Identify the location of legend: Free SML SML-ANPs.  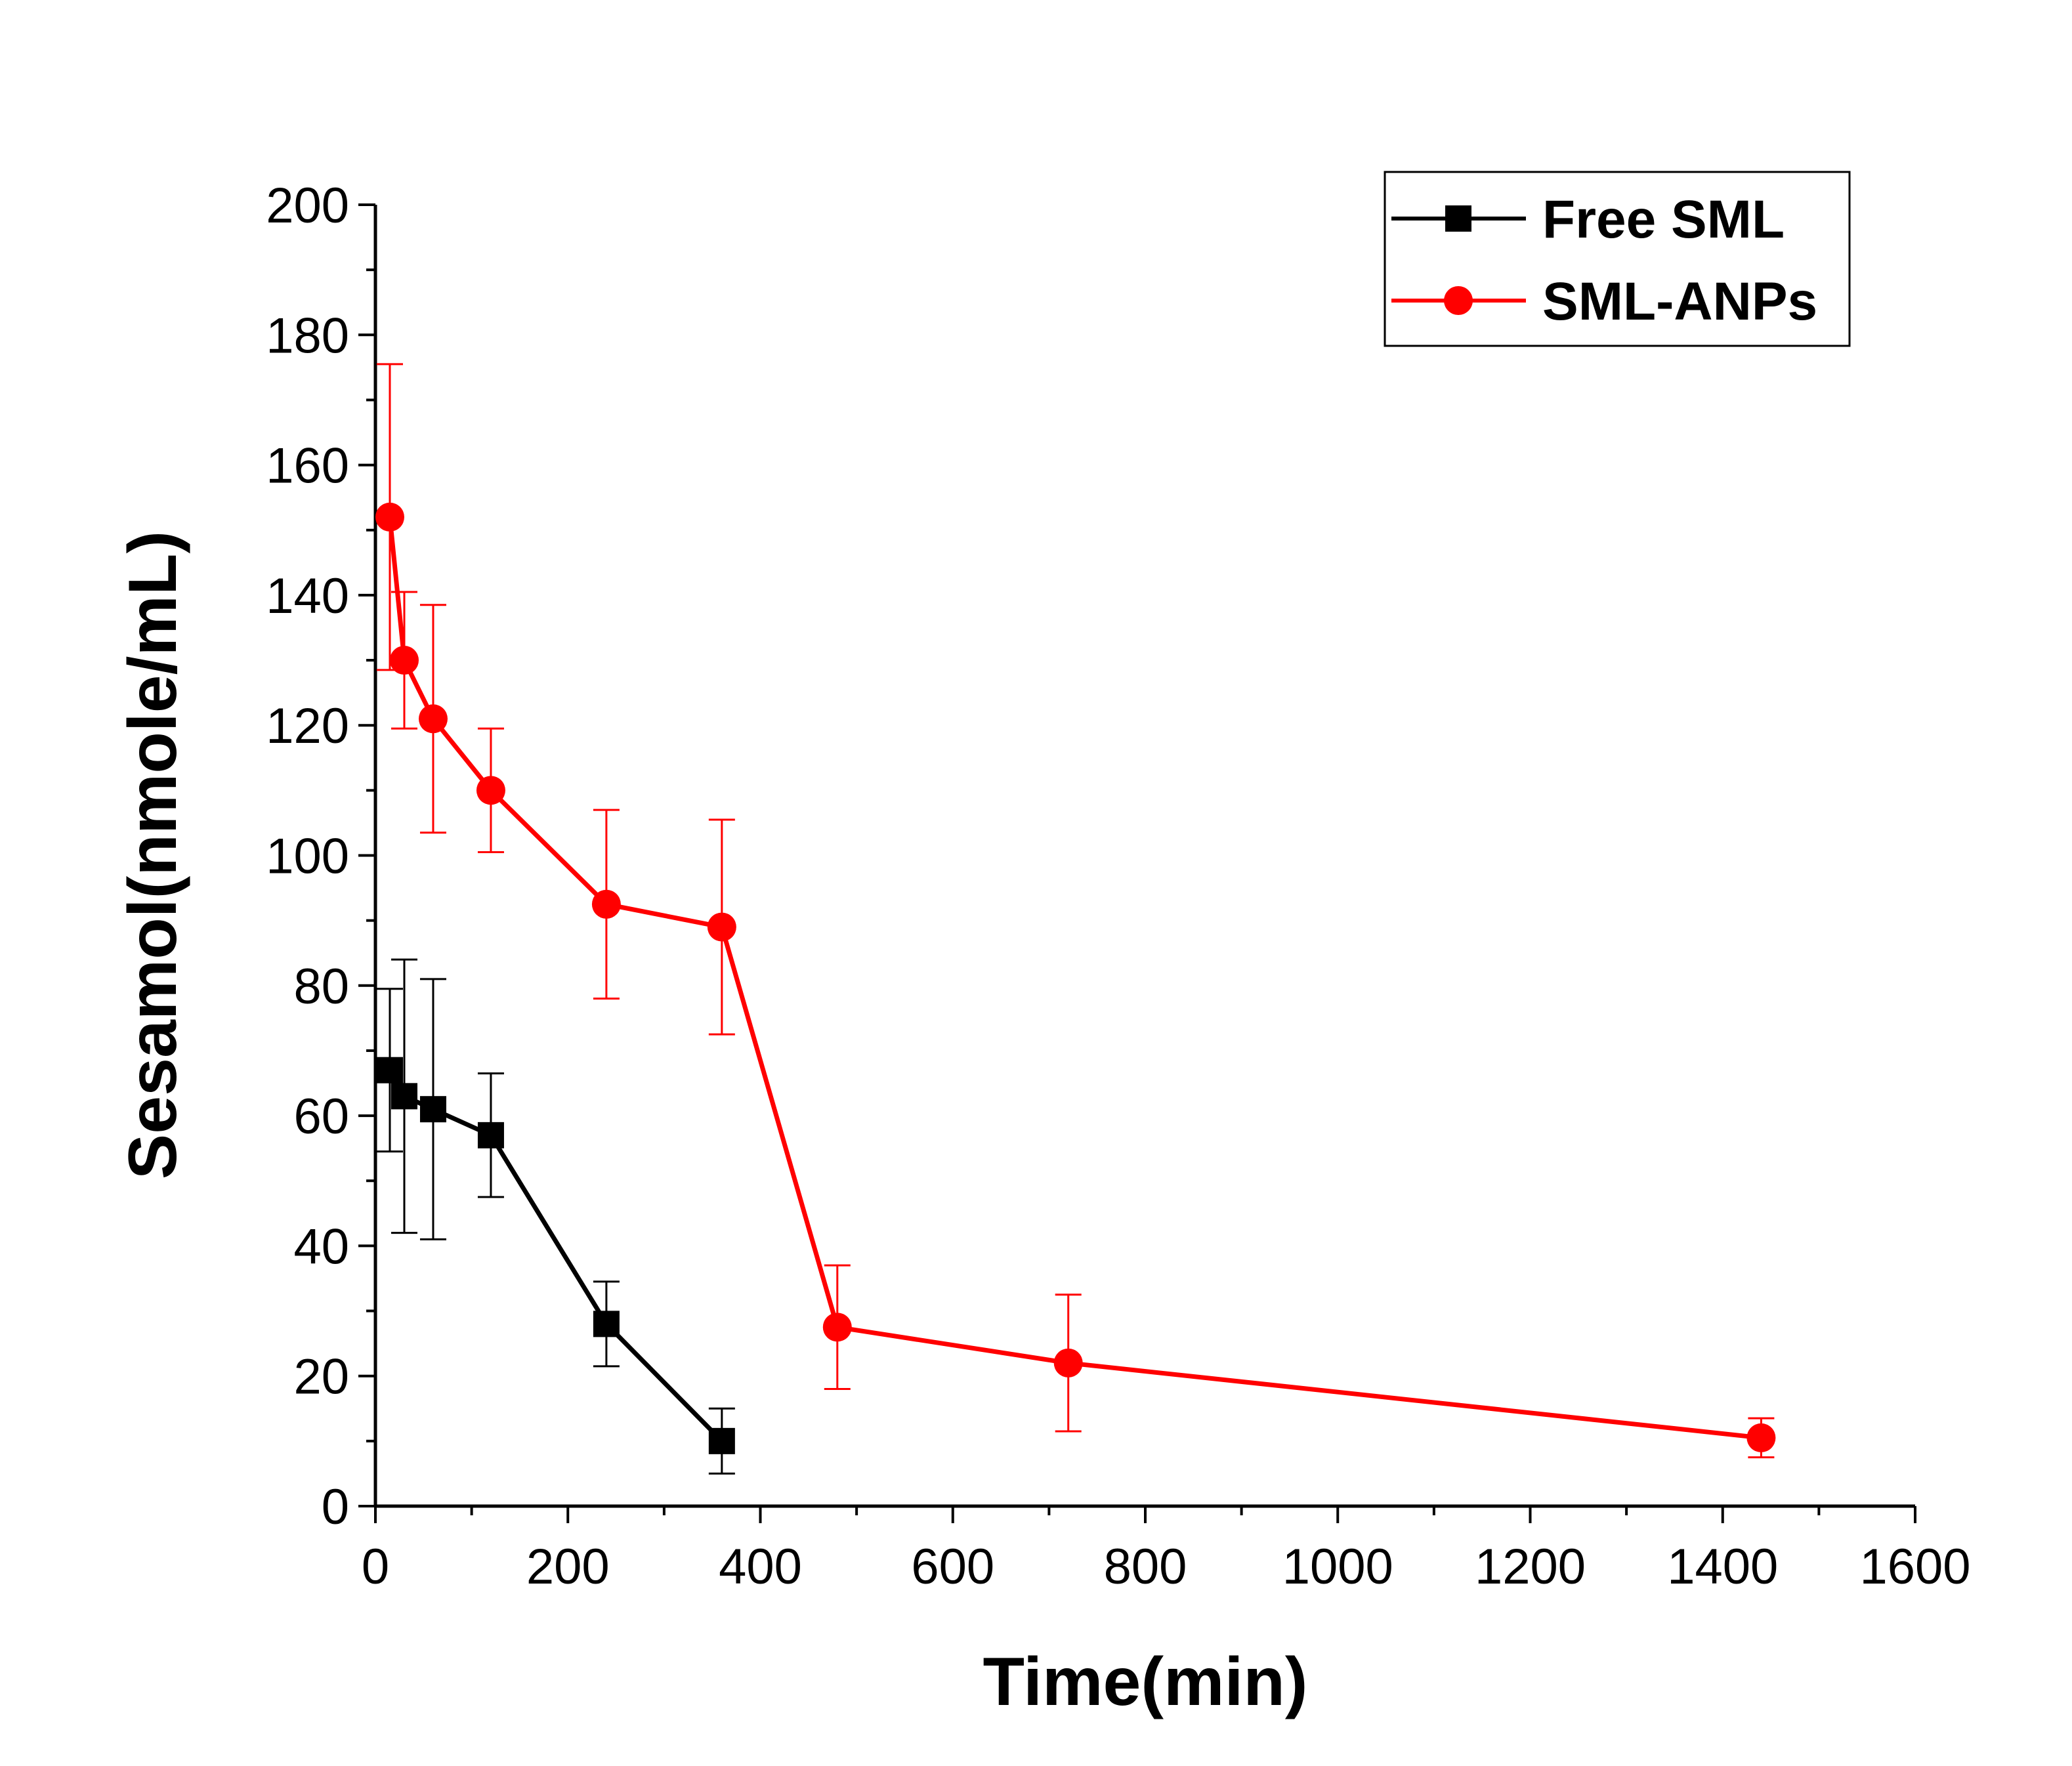
(1617, 259).